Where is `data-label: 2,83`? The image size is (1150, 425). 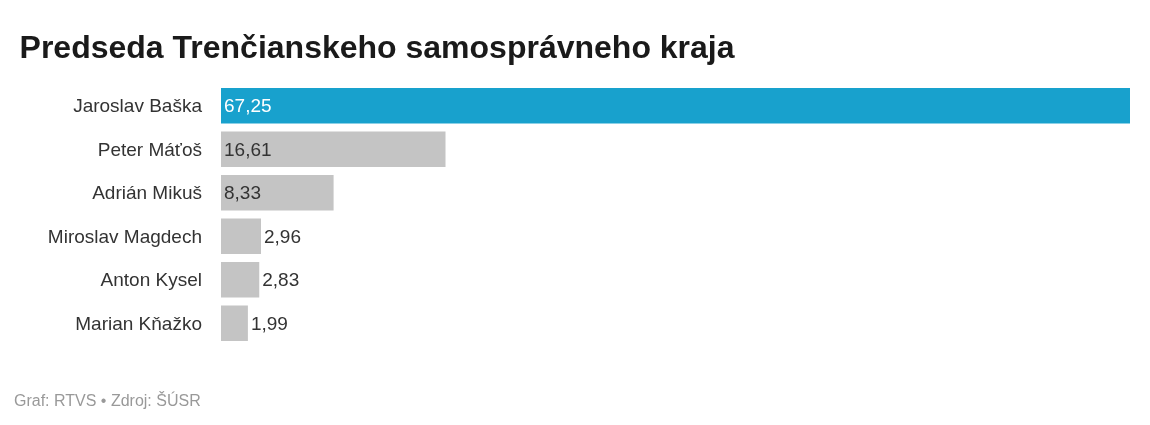 data-label: 2,83 is located at coordinates (281, 280).